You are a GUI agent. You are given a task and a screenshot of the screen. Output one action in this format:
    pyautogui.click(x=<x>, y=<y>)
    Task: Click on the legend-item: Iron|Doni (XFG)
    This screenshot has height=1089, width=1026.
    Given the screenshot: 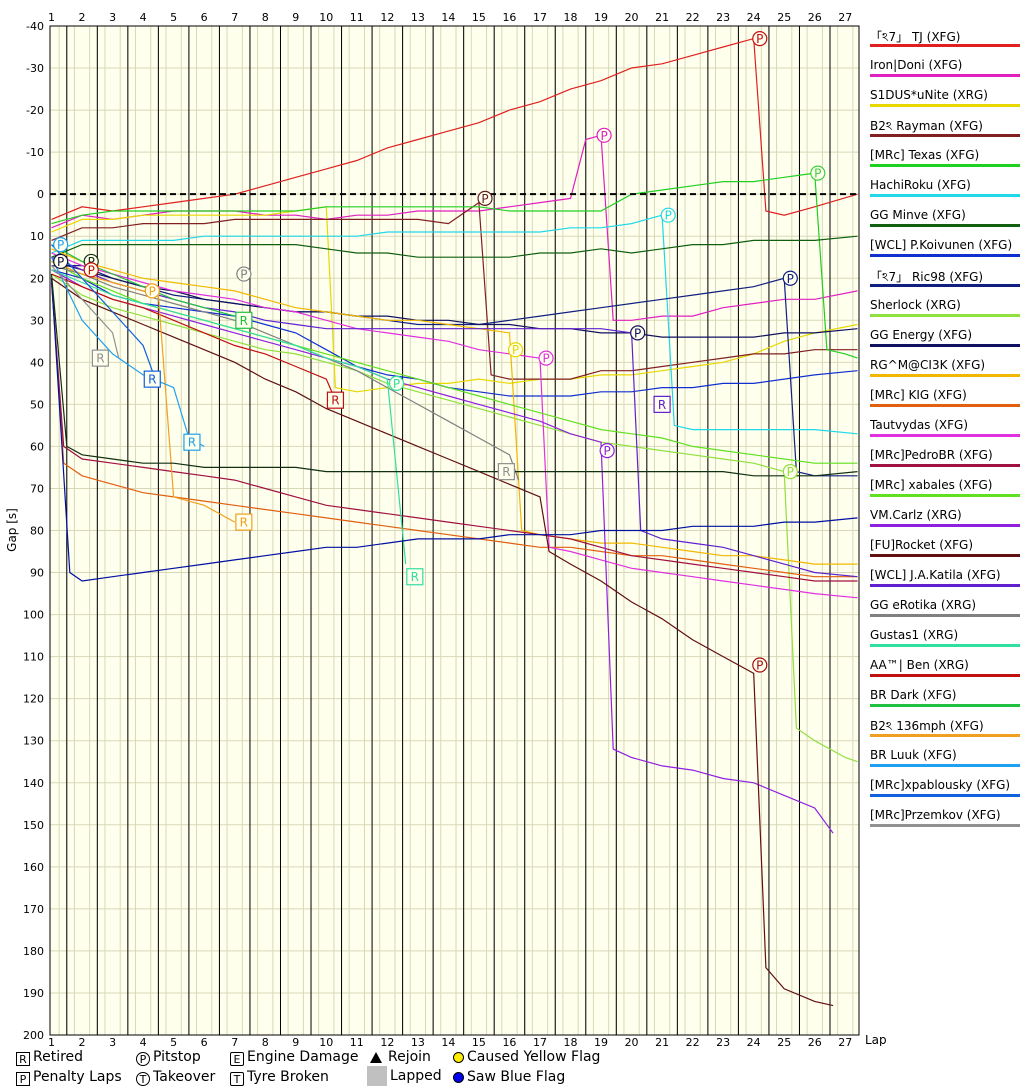 What is the action you would take?
    pyautogui.click(x=944, y=71)
    